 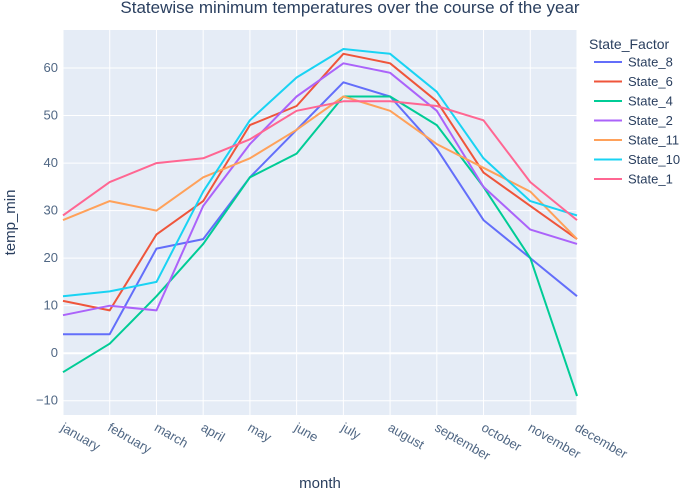 What do you see at coordinates (51, 67) in the screenshot?
I see `y-tick-label: 60` at bounding box center [51, 67].